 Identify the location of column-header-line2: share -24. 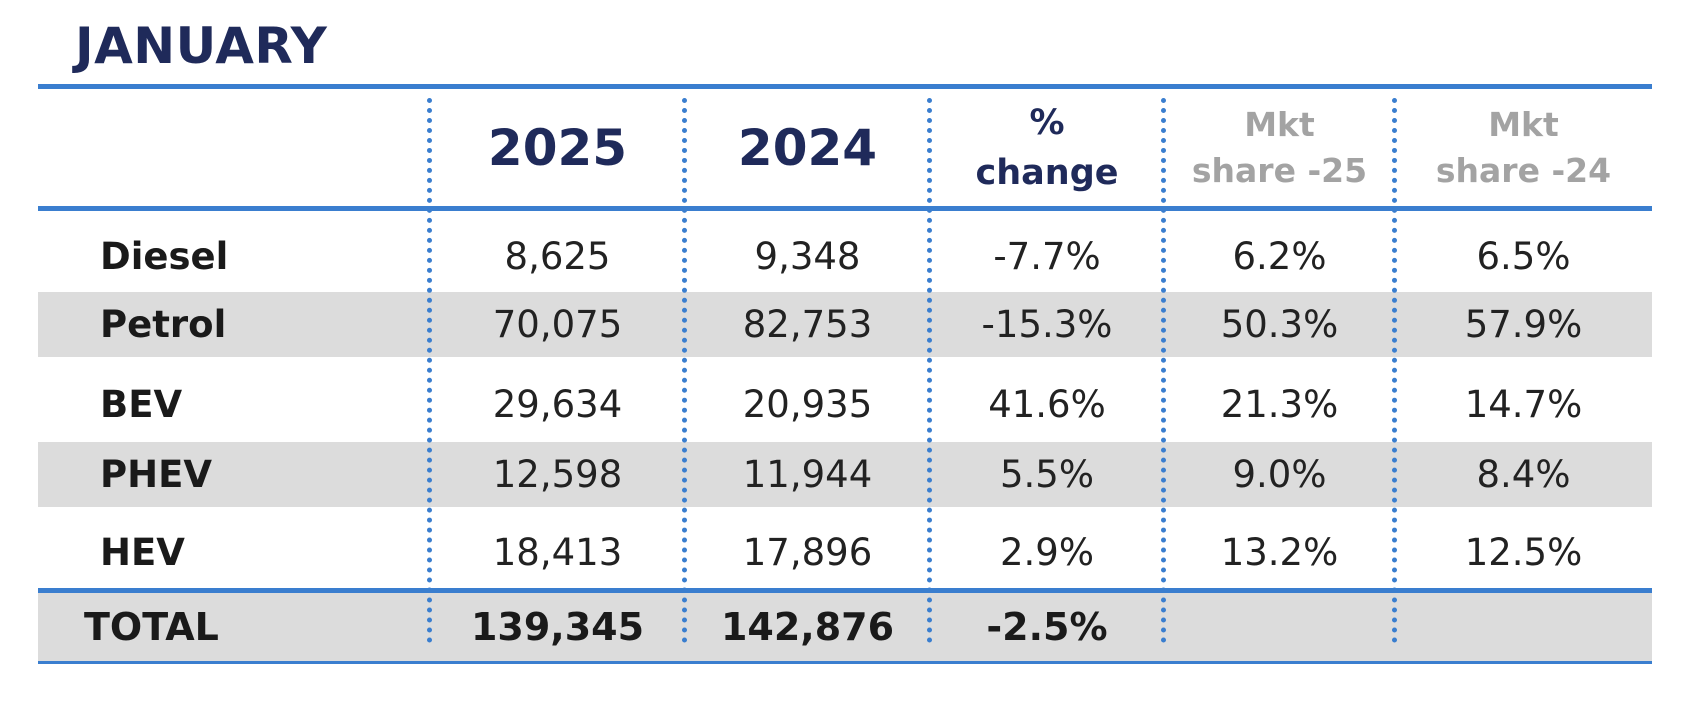
(1523, 170).